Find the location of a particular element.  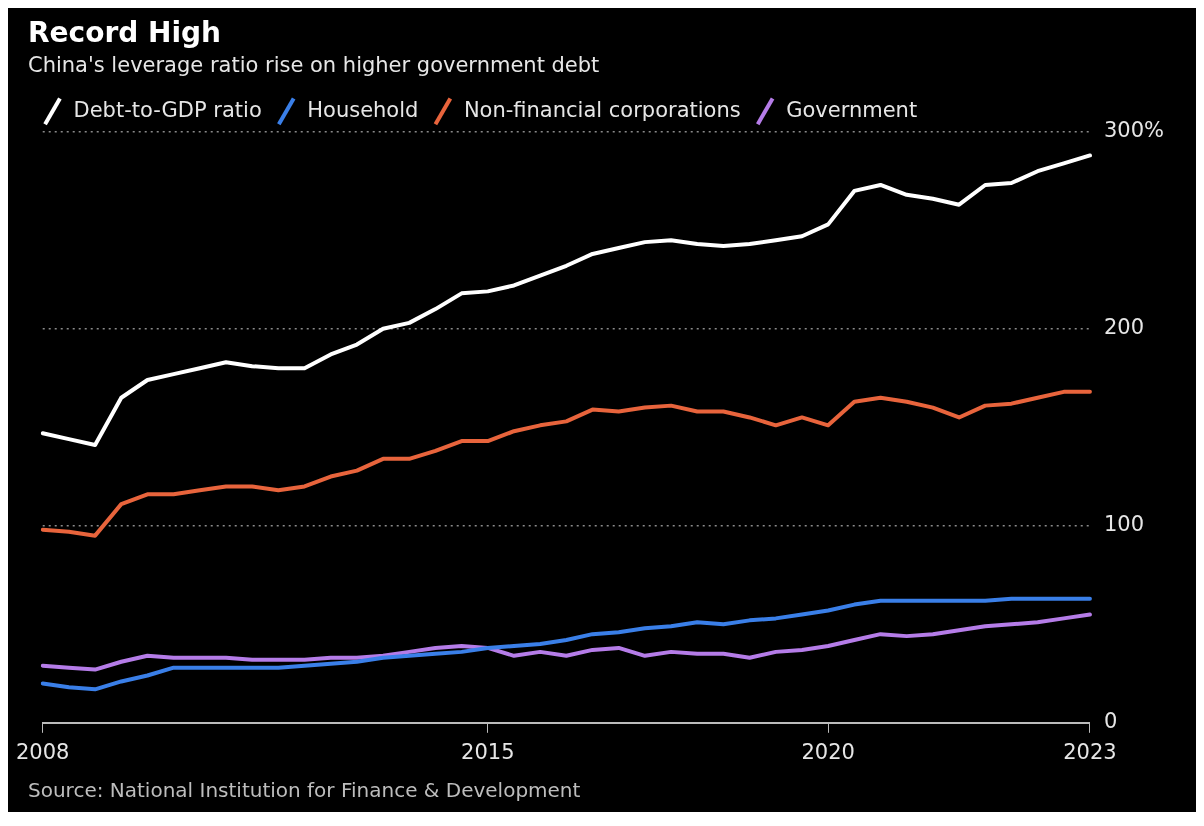

x-tick-label: 2020 is located at coordinates (828, 751).